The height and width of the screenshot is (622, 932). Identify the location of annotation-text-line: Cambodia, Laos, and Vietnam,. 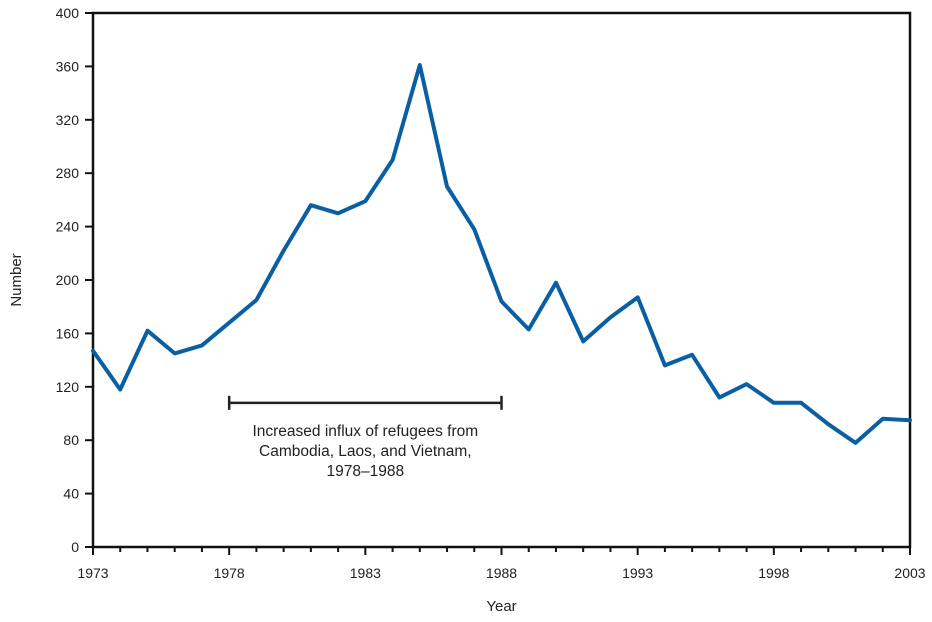
(365, 451).